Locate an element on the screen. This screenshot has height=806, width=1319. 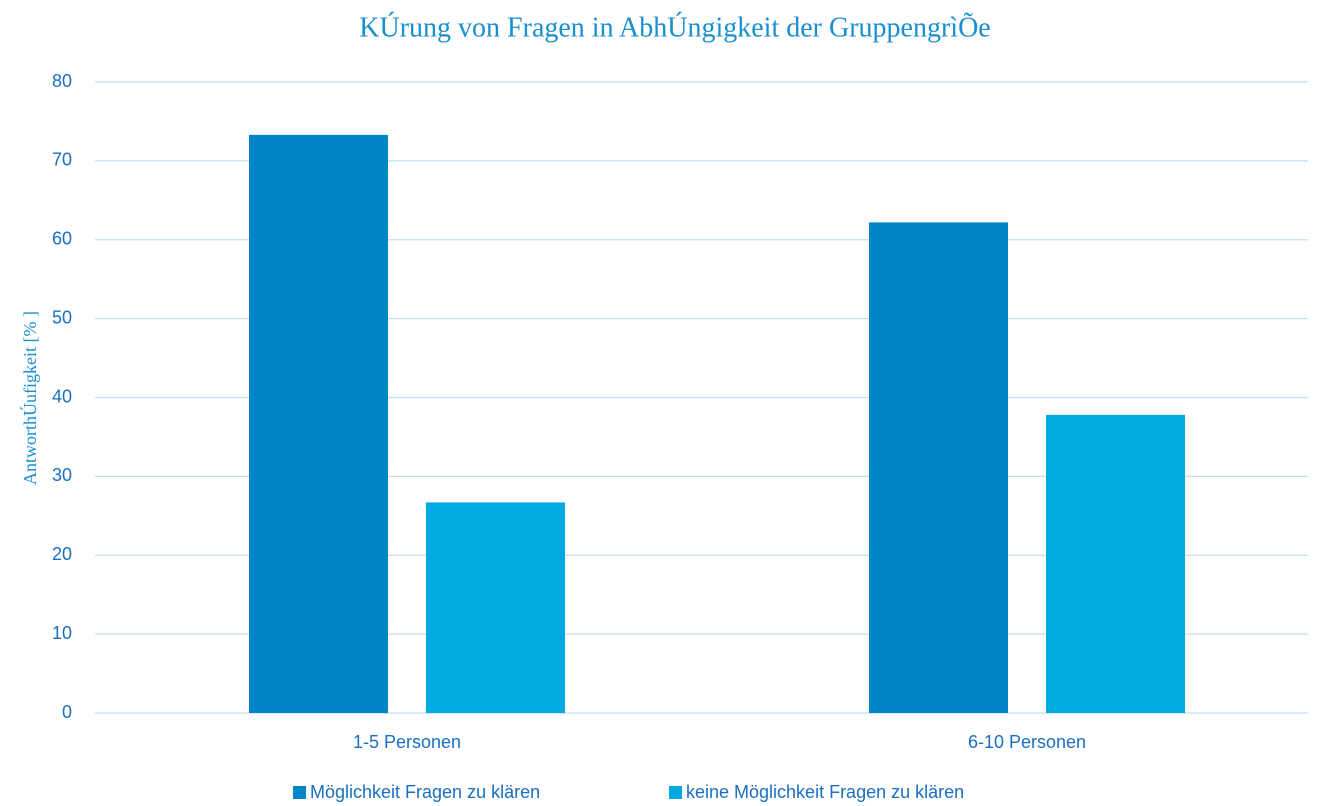
y-tick-label: 40 is located at coordinates (62, 396).